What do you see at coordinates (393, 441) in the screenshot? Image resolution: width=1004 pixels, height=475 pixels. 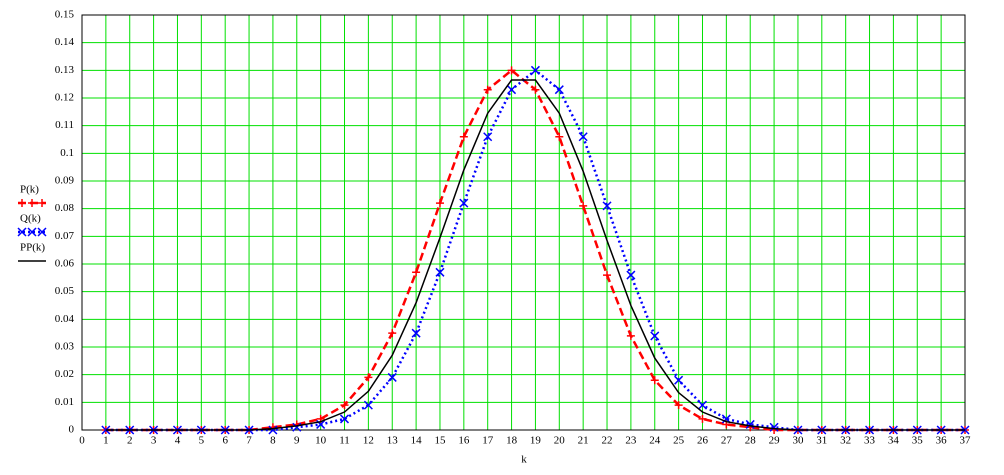 I see `x-tick-label: 13` at bounding box center [393, 441].